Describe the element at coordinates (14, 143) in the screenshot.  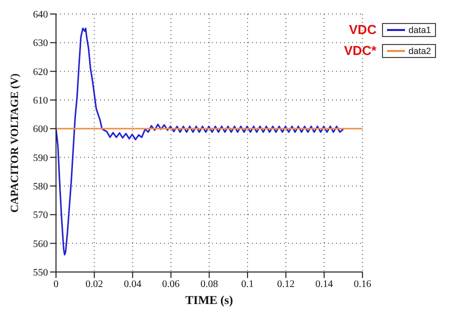
I see `y-axis-title: CAPACITOR VOLTAGE (V)` at that location.